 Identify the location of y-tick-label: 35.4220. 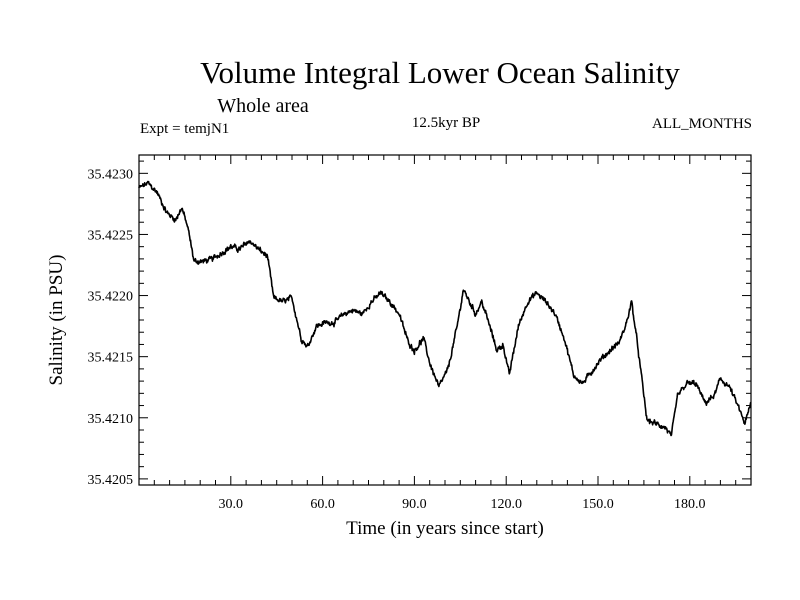
(111, 297).